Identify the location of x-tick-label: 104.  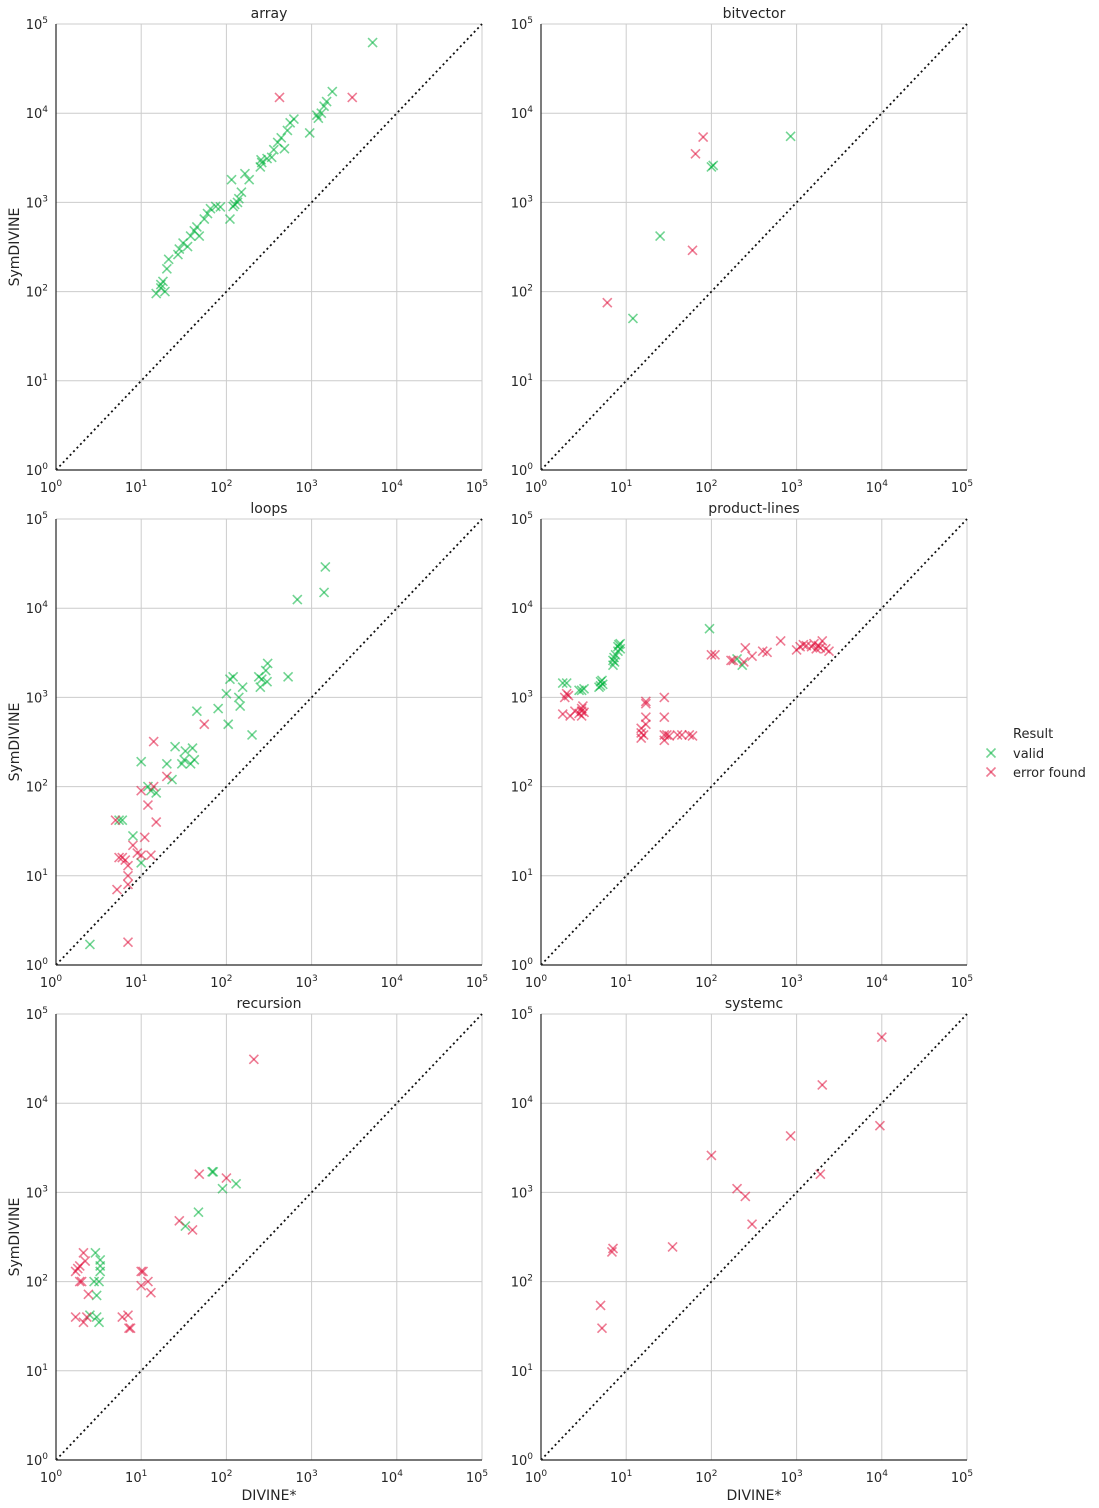
(392, 487).